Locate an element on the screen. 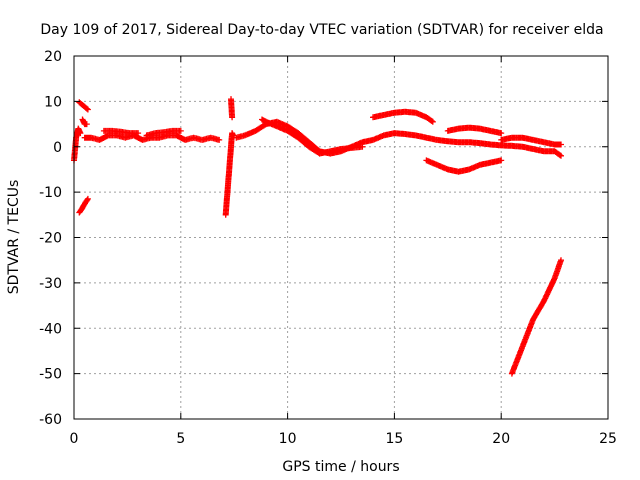  y-tick-label: -40 is located at coordinates (50, 329).